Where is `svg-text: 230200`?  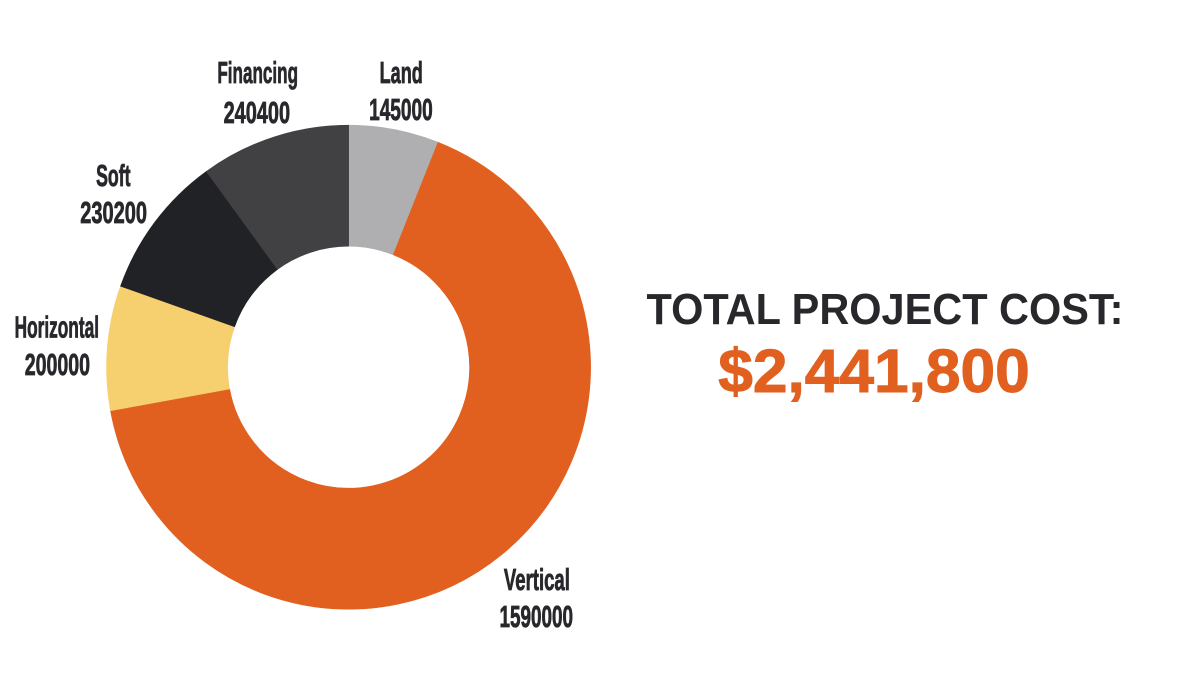 svg-text: 230200 is located at coordinates (113, 212).